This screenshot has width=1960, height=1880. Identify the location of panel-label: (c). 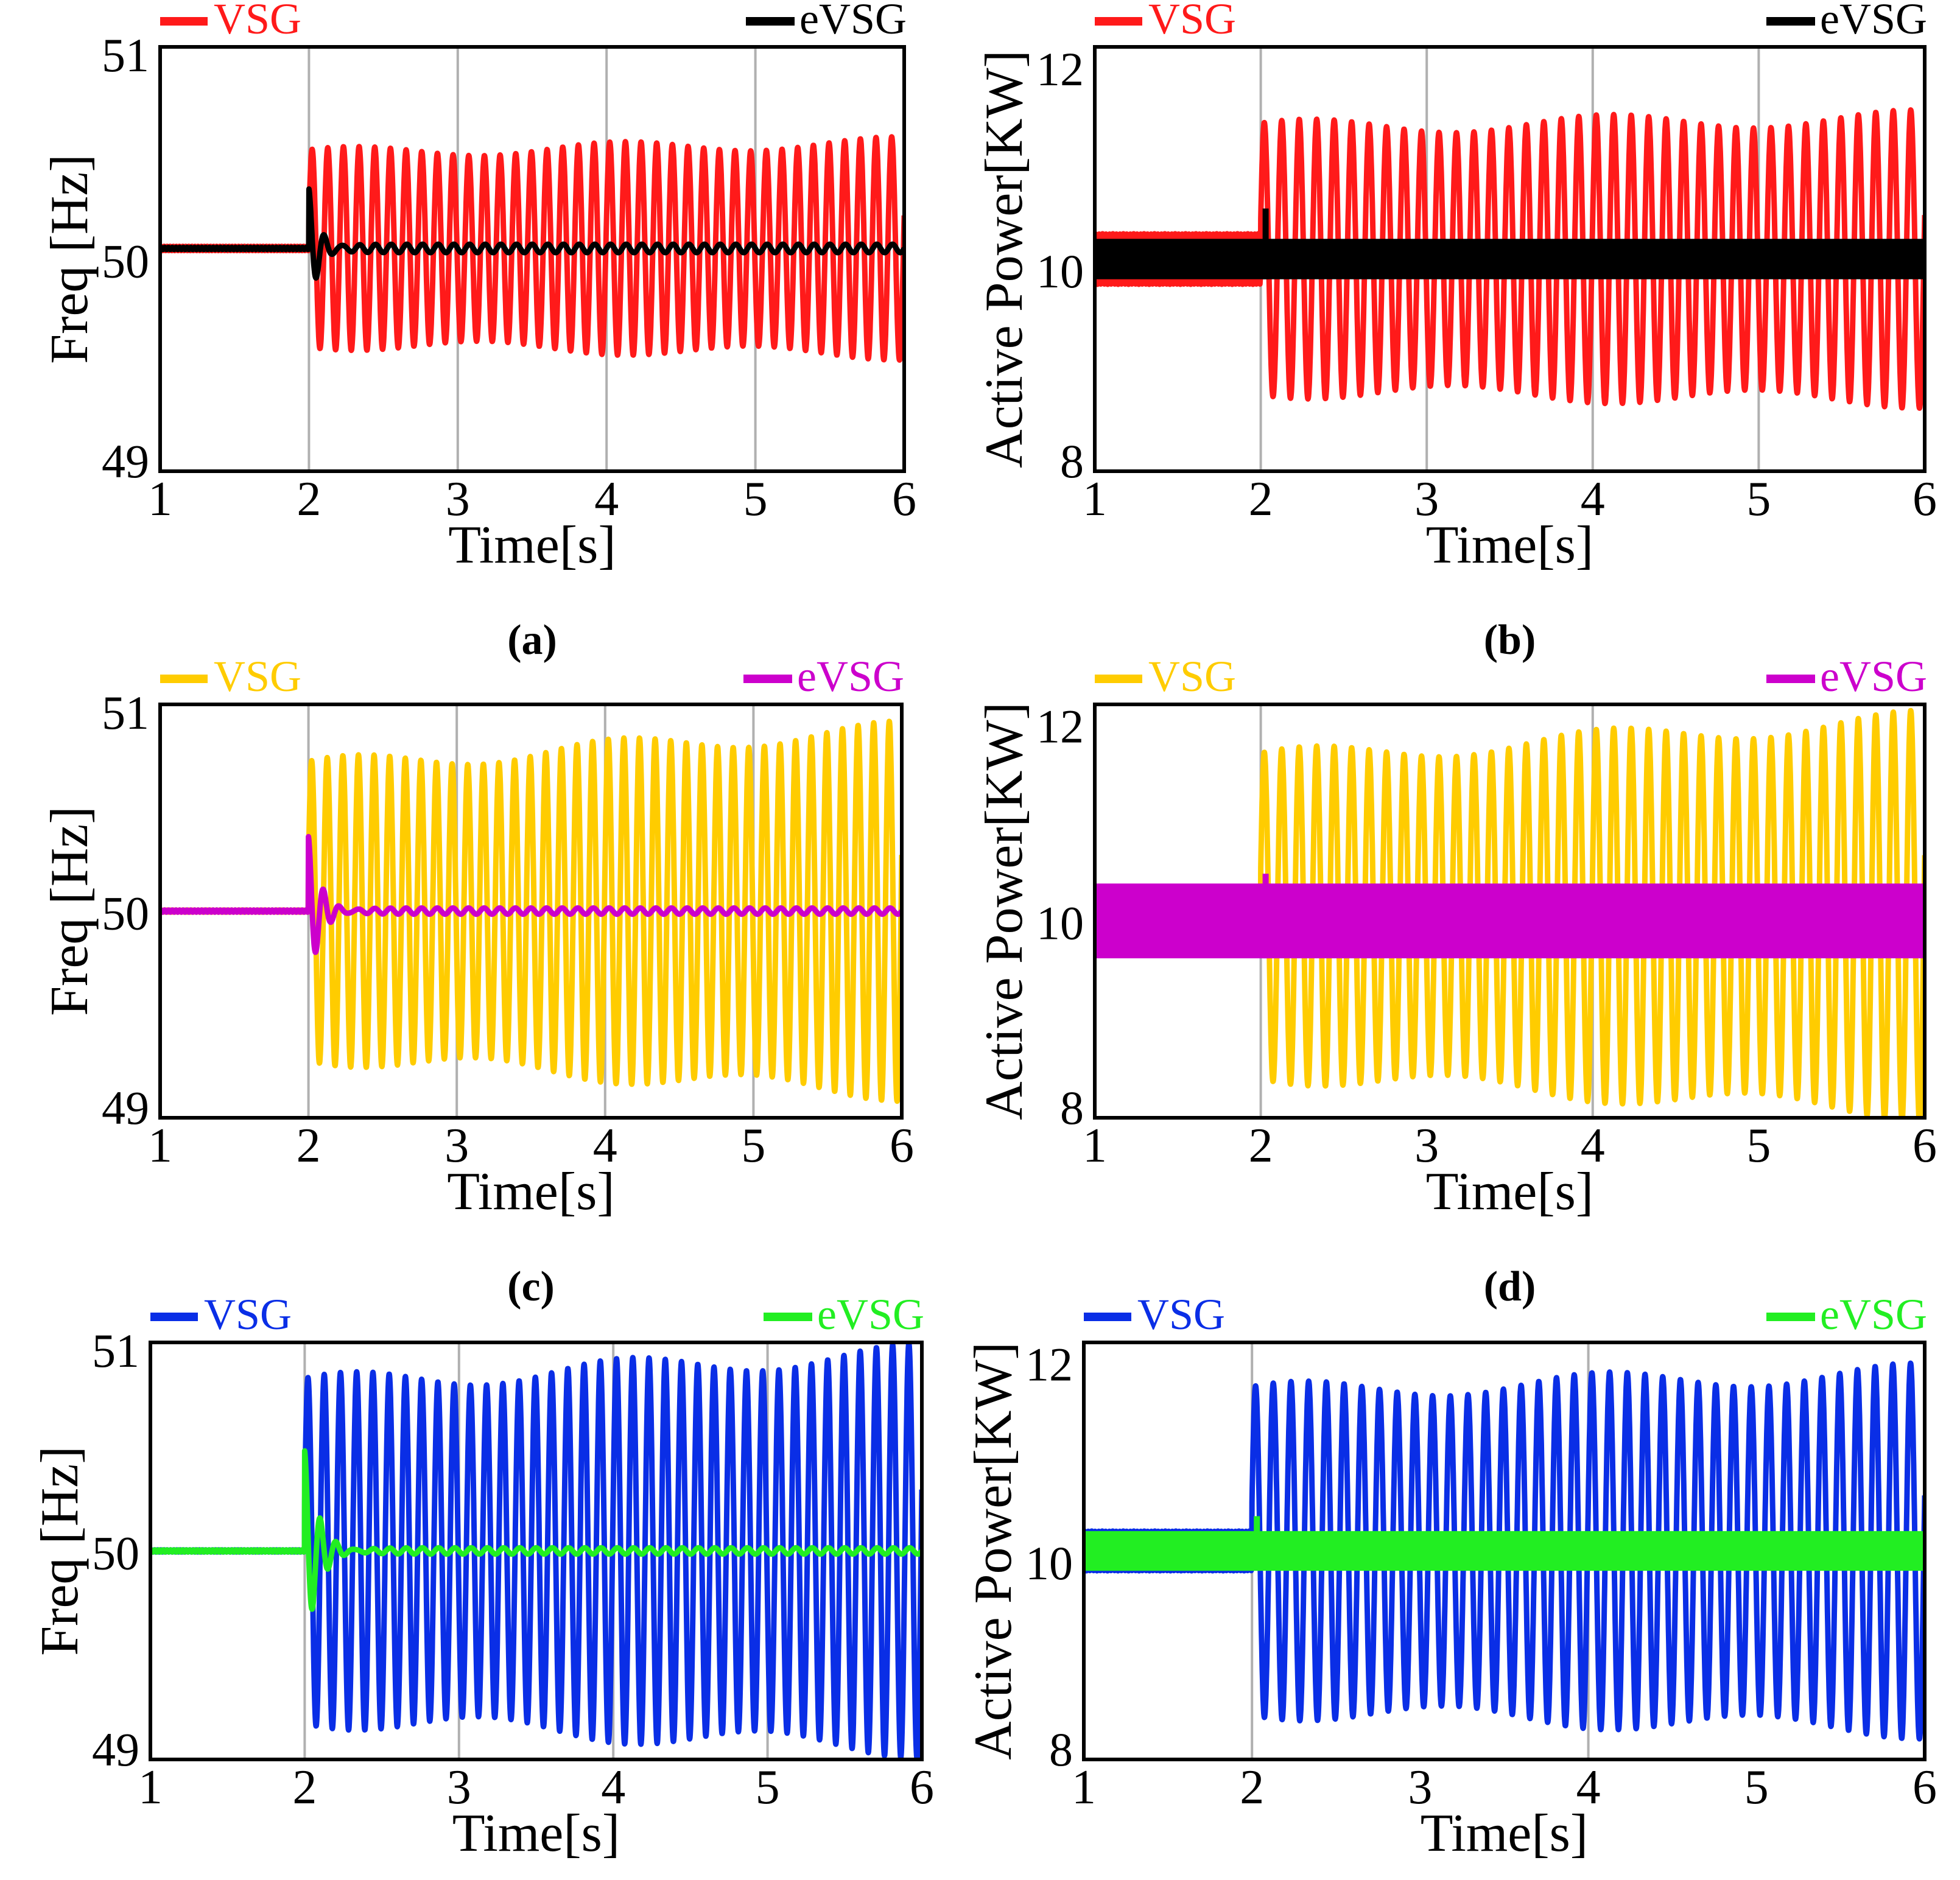
(531, 1286).